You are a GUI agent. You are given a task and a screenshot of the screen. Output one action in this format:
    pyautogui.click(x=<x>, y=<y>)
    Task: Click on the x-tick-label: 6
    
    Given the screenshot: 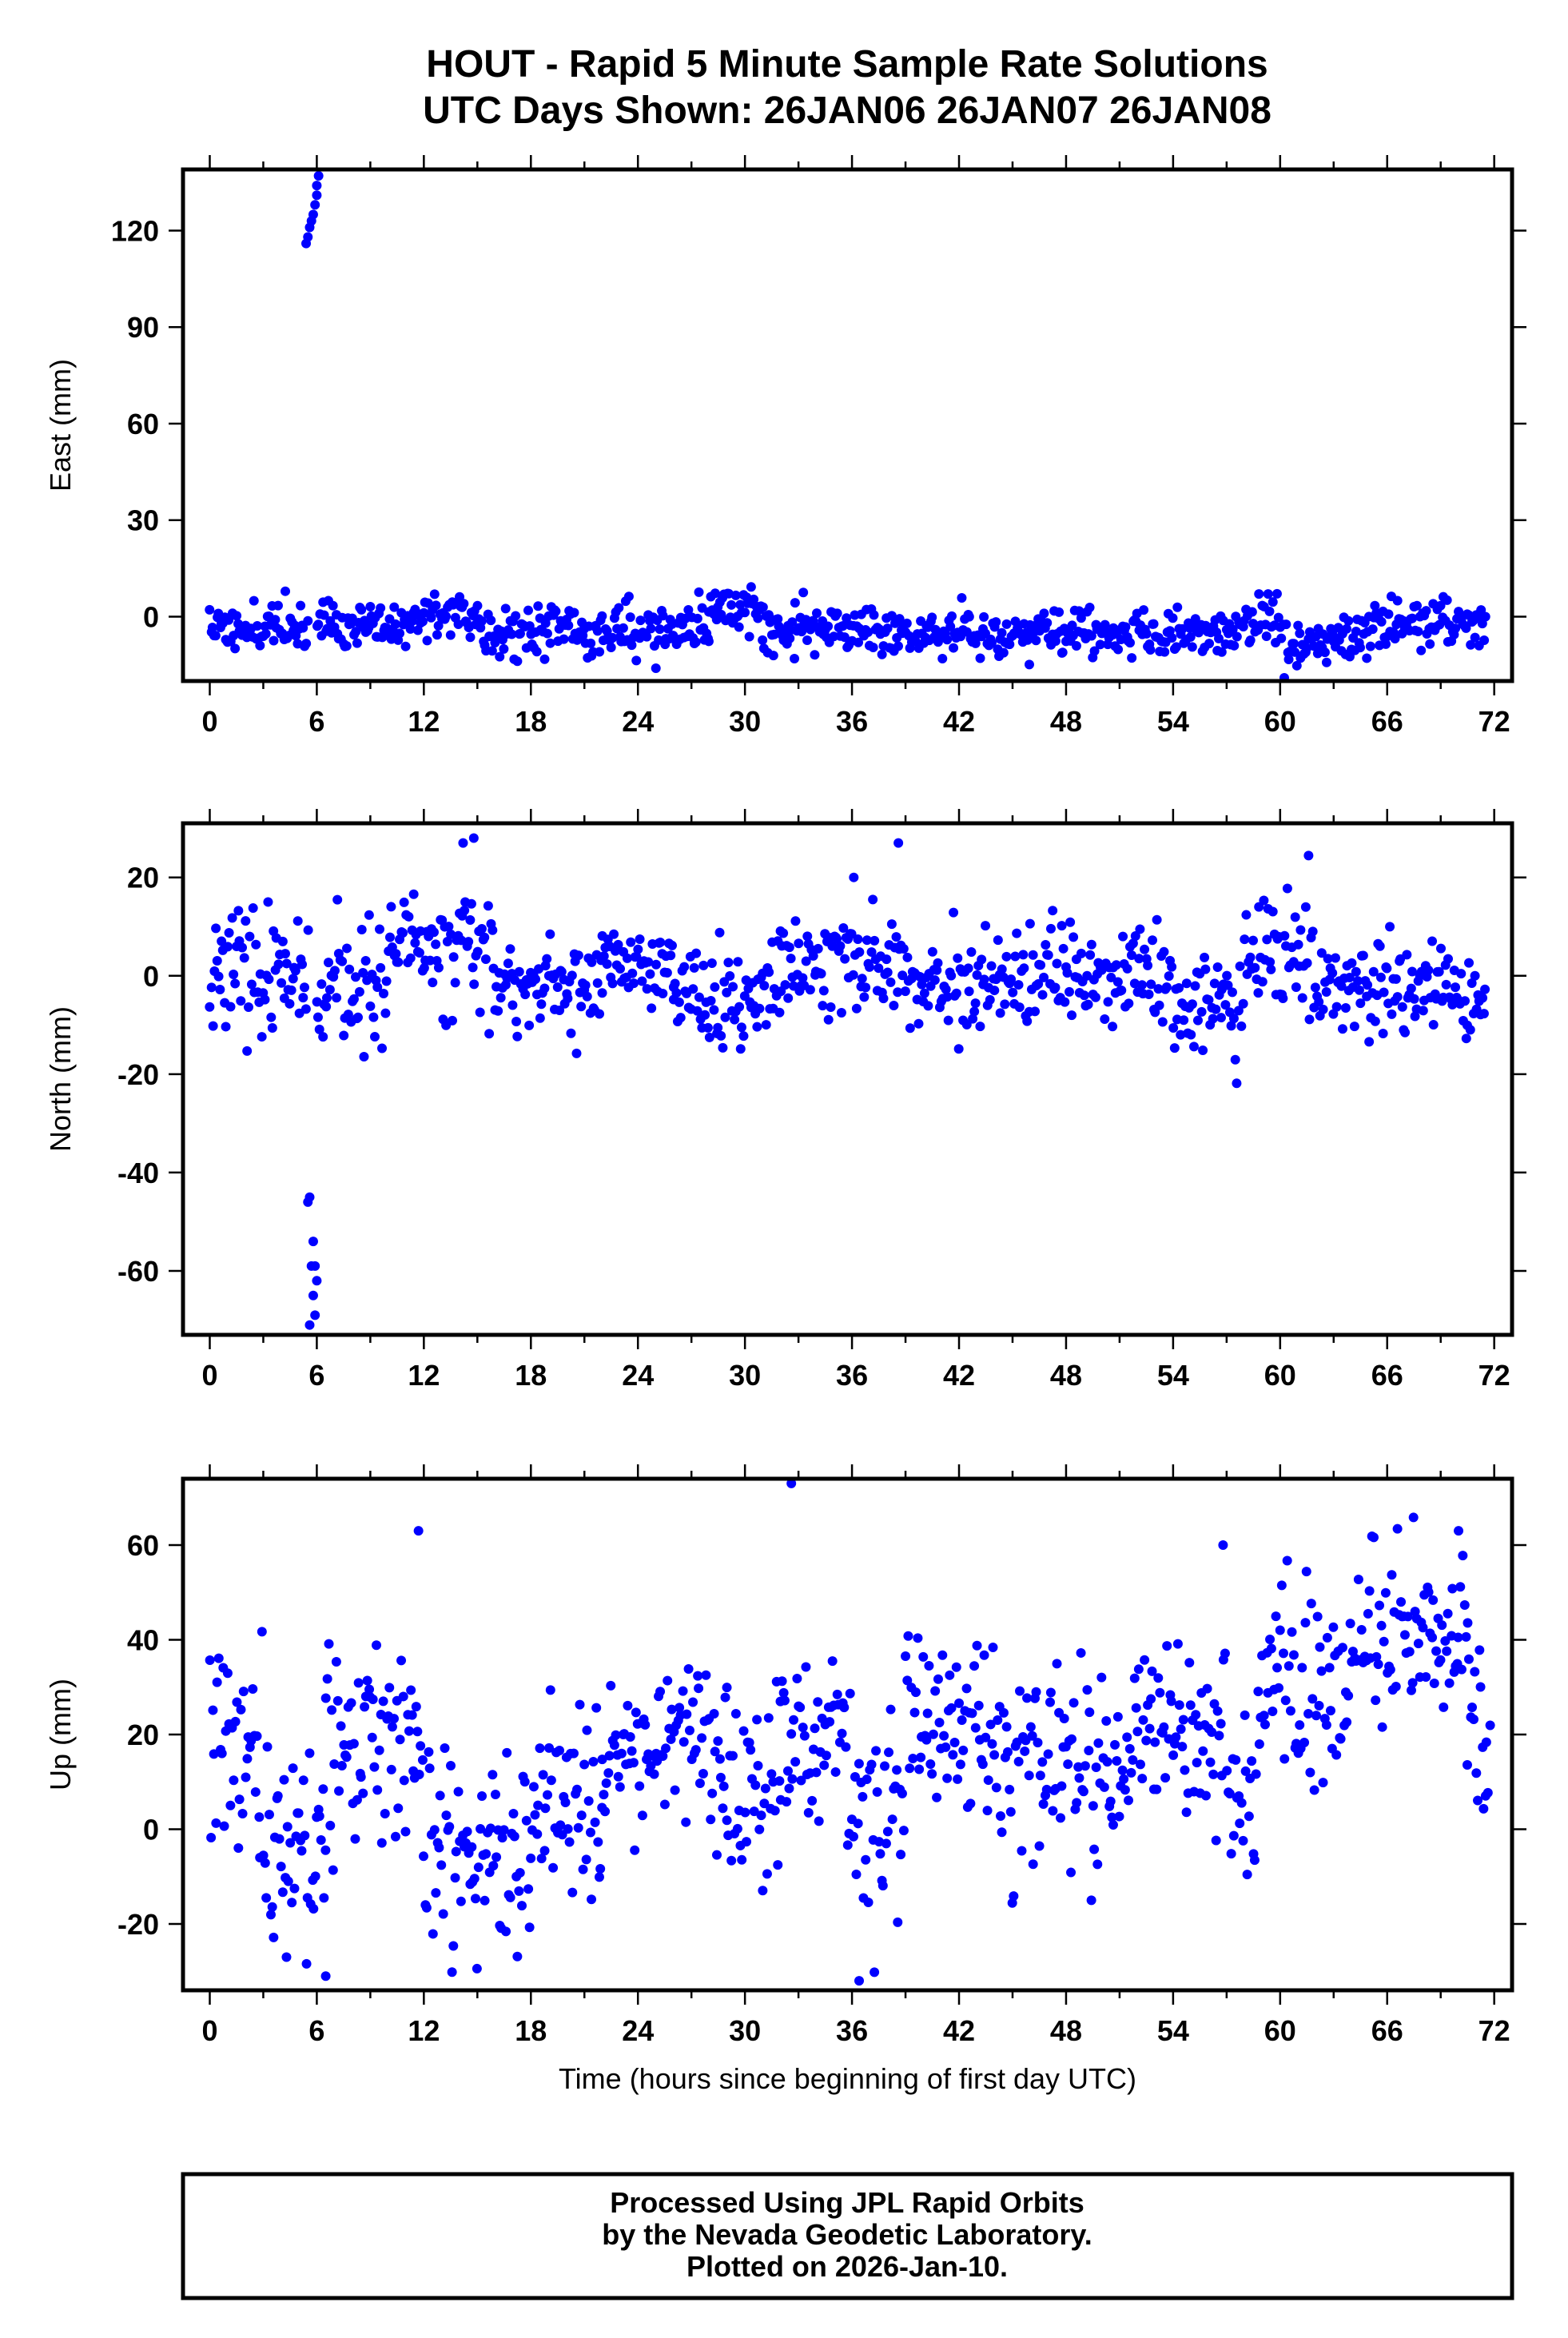 What is the action you would take?
    pyautogui.click(x=316, y=1375)
    